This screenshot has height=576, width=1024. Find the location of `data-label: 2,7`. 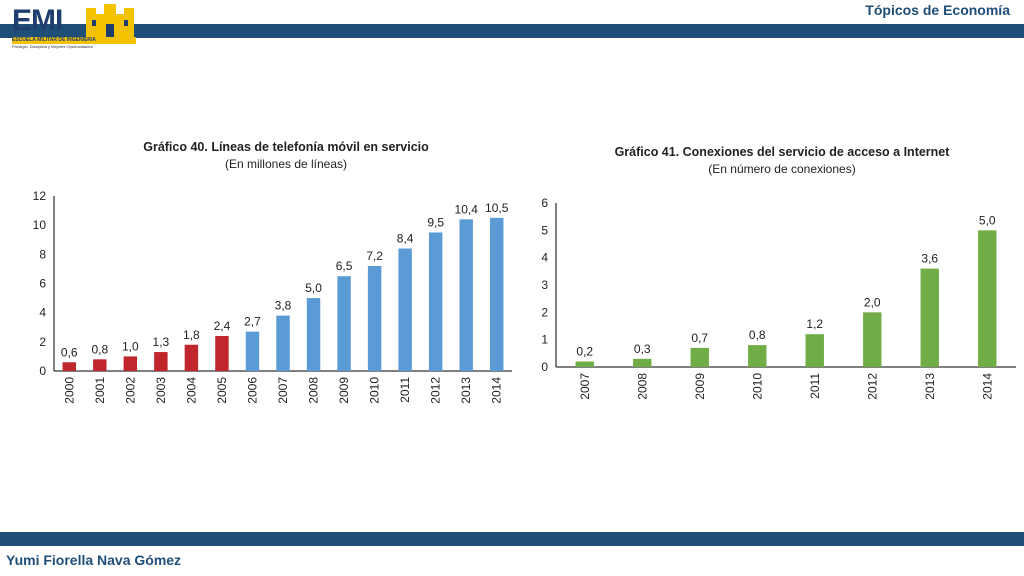

data-label: 2,7 is located at coordinates (252, 322).